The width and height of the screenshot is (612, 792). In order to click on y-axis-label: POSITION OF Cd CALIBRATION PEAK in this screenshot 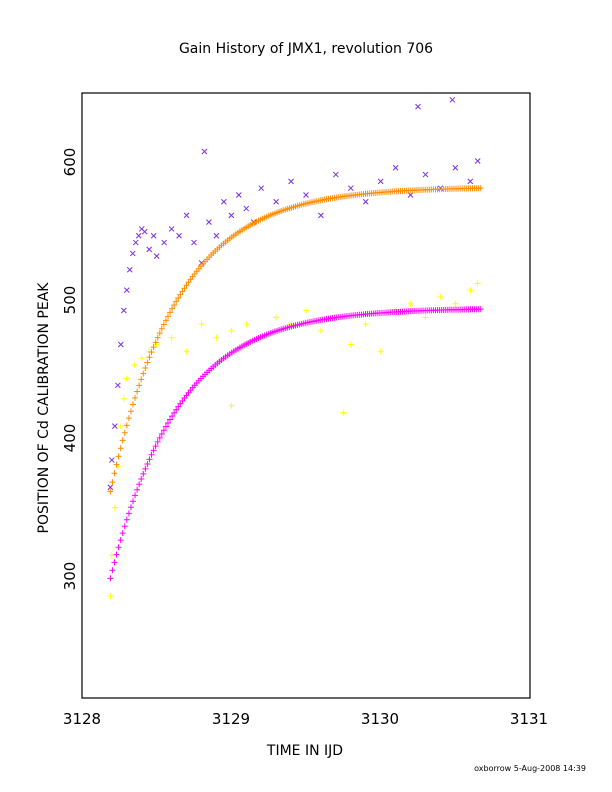, I will do `click(44, 408)`.